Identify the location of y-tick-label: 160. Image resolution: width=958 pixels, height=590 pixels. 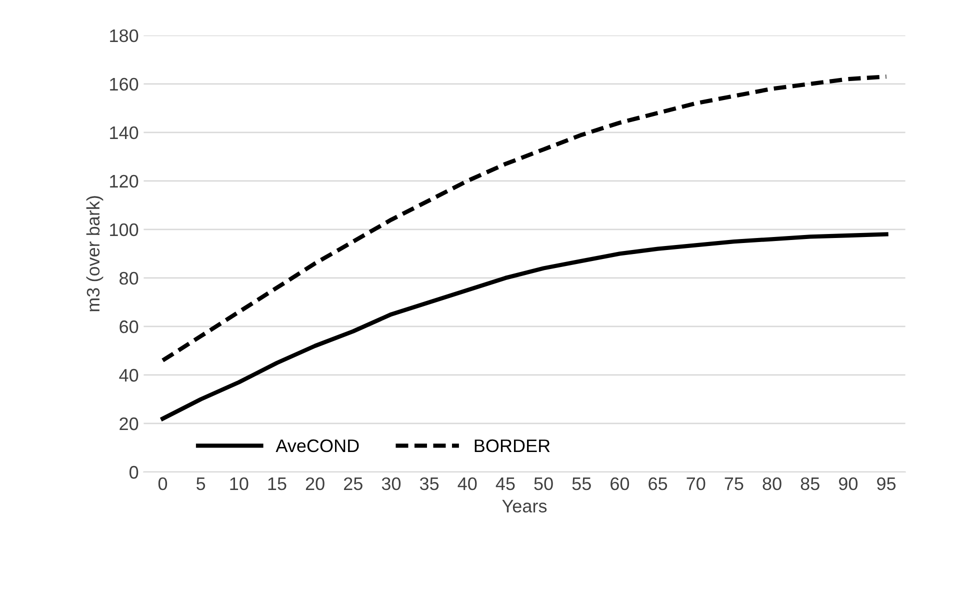
(124, 84).